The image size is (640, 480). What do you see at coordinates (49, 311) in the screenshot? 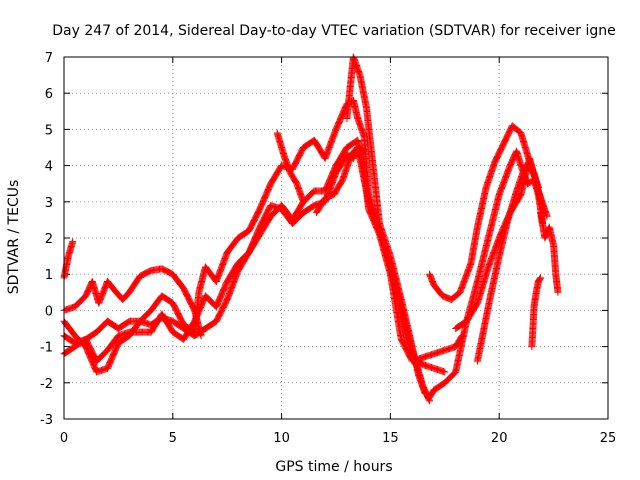
I see `y-tick-label: 0` at bounding box center [49, 311].